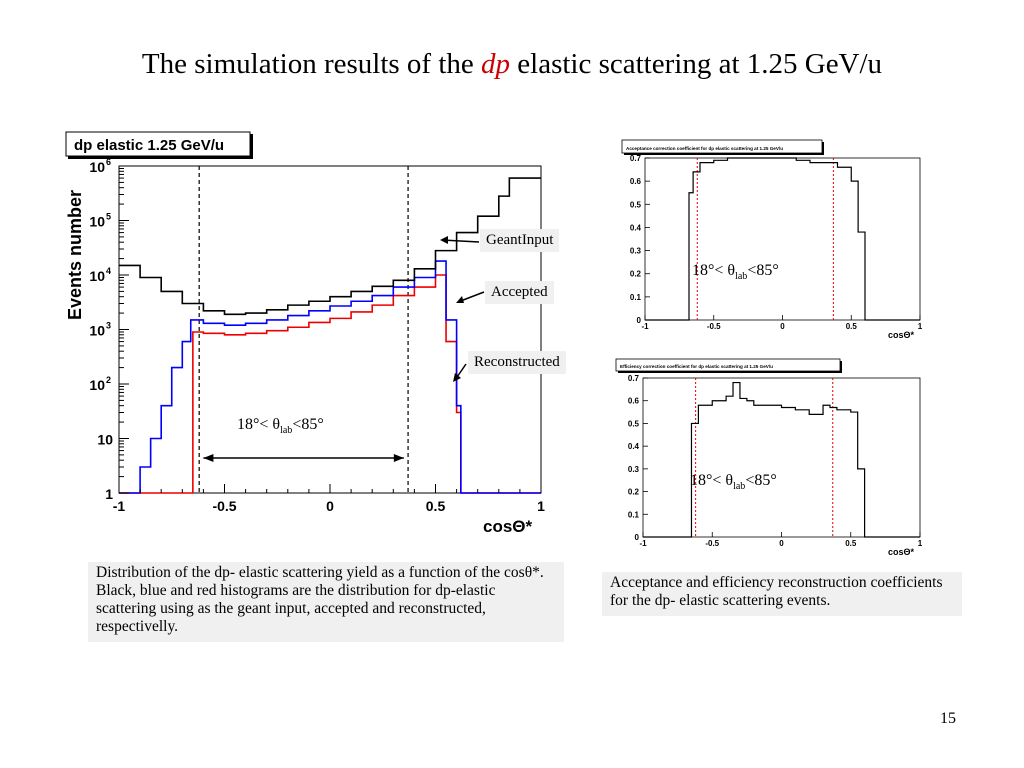 This screenshot has height=768, width=1024. Describe the element at coordinates (436, 506) in the screenshot. I see `main-x-tick-label: 0.5` at that location.